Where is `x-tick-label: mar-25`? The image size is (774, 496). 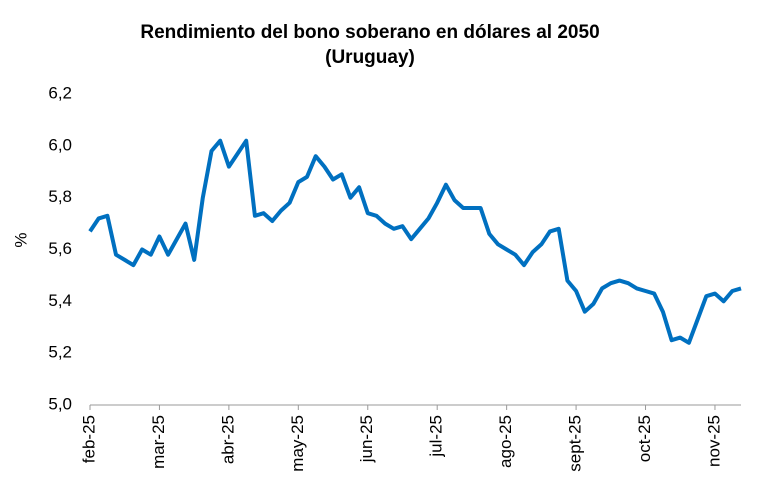
x-tick-label: mar-25 is located at coordinates (158, 442).